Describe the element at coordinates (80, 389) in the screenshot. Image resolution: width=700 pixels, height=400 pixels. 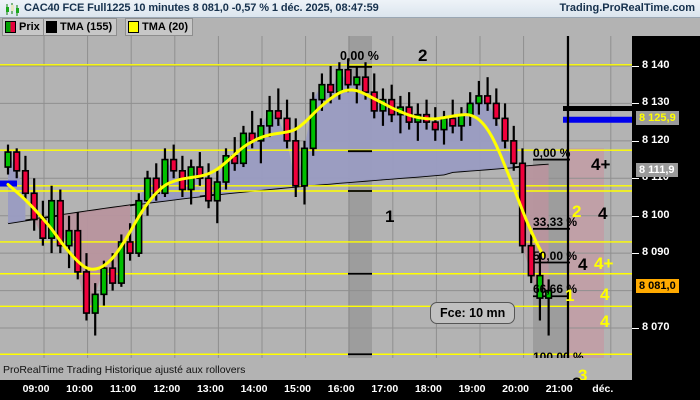
I see `time-tick-label: 10:00` at that location.